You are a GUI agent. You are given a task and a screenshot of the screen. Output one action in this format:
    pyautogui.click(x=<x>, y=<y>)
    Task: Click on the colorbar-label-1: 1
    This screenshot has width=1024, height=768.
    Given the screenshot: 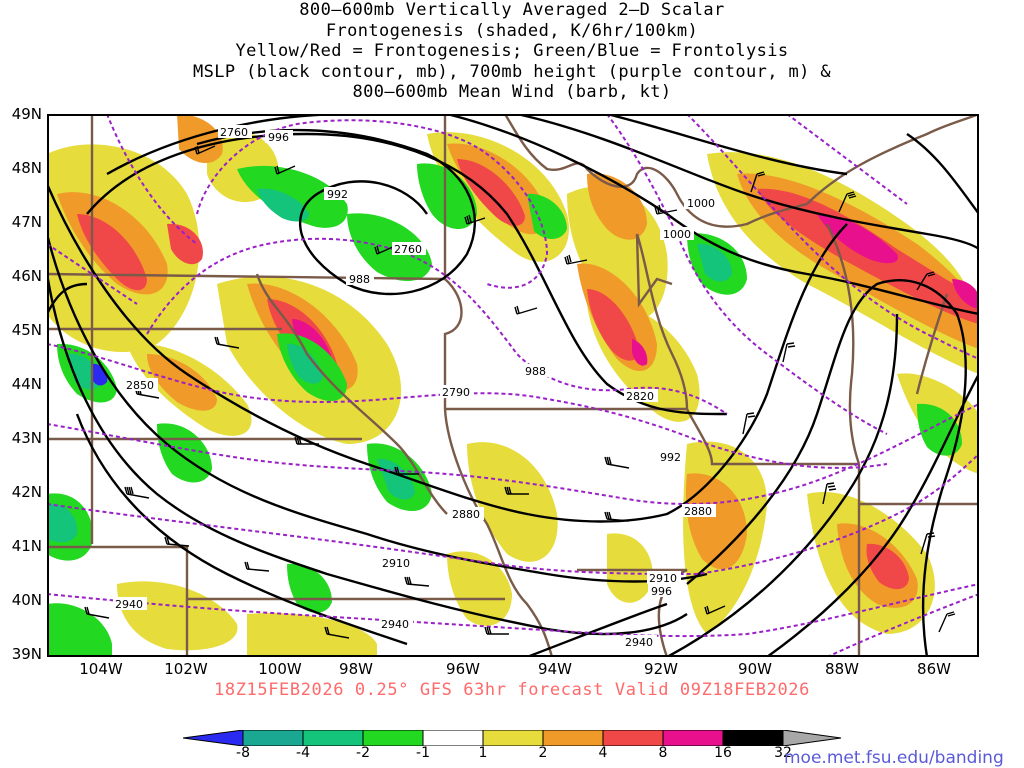 What is the action you would take?
    pyautogui.click(x=483, y=753)
    